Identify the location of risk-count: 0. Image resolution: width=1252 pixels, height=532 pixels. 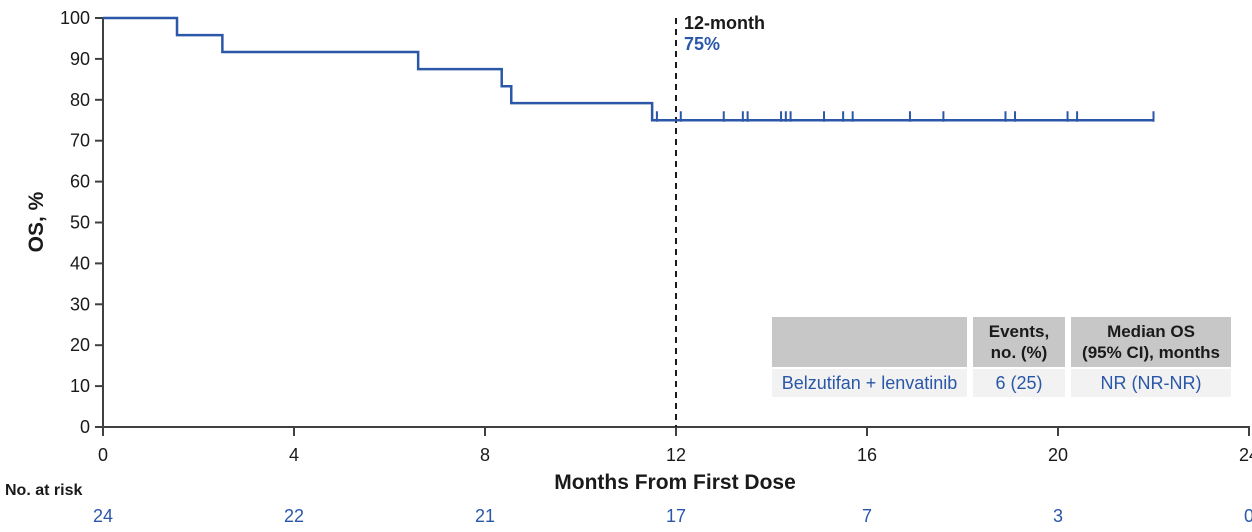
(1248, 516).